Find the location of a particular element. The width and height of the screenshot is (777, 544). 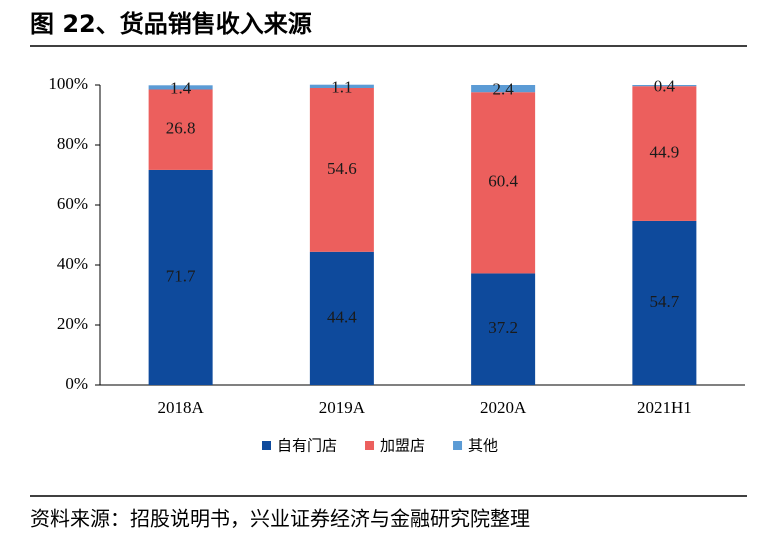

source: 资料来源：招股说明书，兴业证券经济与金融研究院整理 is located at coordinates (280, 519).